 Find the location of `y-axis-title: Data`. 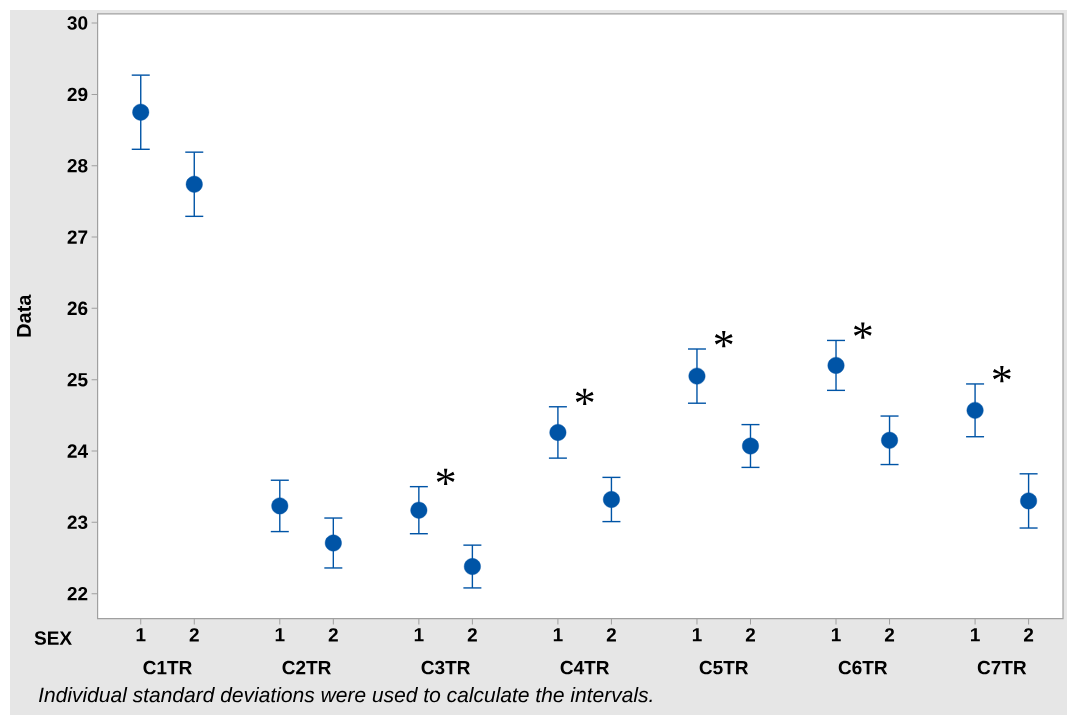

y-axis-title: Data is located at coordinates (24, 315).